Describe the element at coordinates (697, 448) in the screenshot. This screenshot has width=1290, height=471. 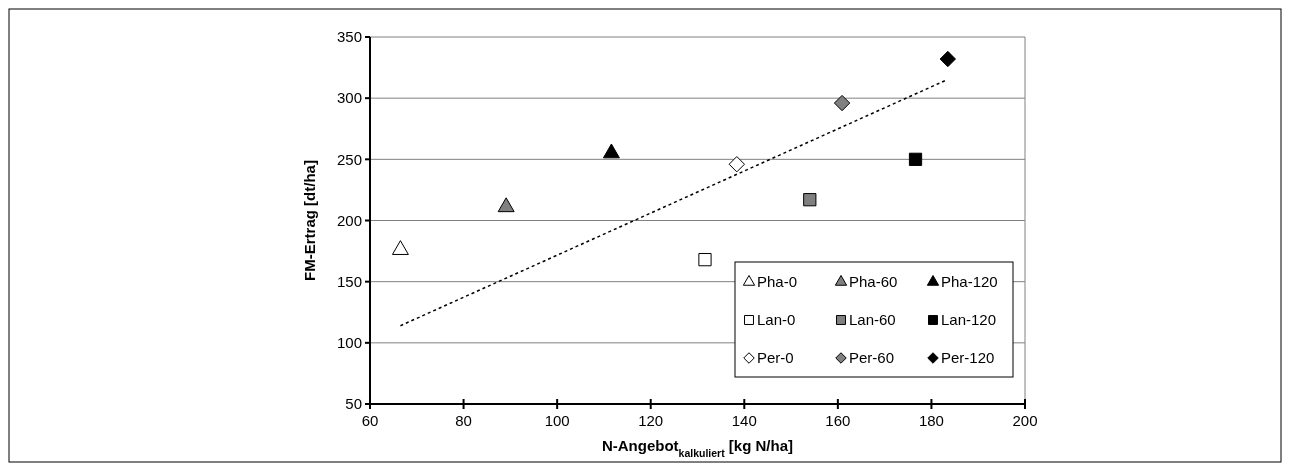
I see `x-axis-title: N-Angebot$_{kalkuliert}$ [kg N/ha]` at that location.